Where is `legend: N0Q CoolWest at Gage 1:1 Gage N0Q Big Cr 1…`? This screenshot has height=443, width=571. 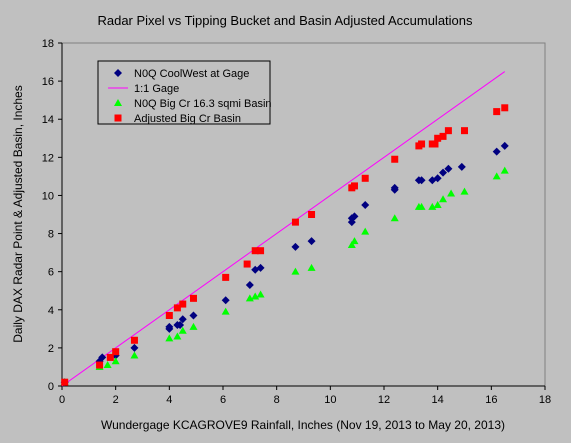
legend: N0Q CoolWest at Gage 1:1 Gage N0Q Big Cr 1… is located at coordinates (184, 92).